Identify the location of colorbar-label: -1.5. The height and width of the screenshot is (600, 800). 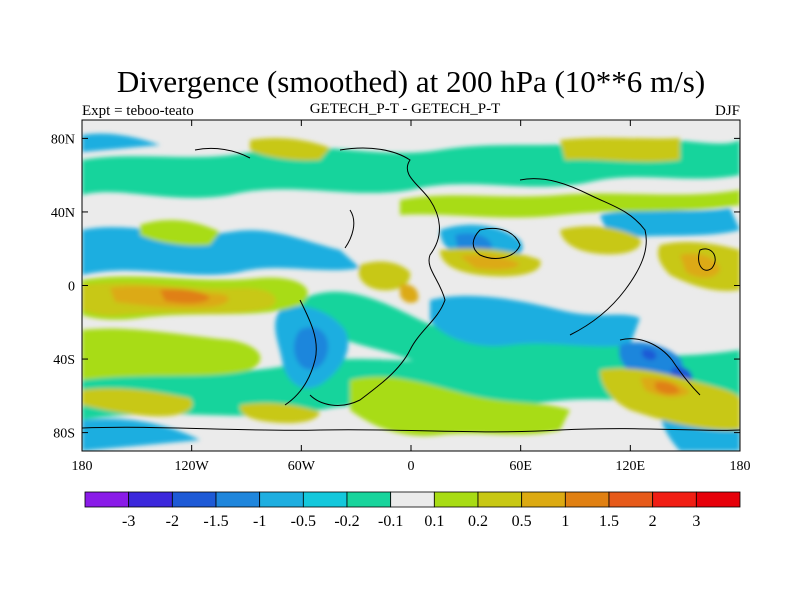
(215, 521).